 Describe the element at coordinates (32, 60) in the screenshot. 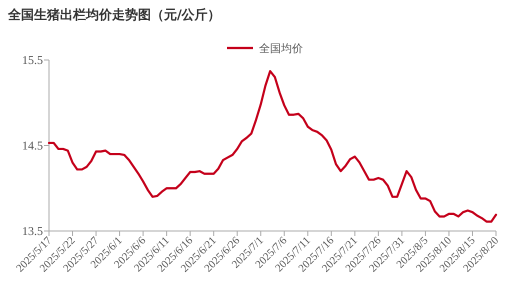

I see `y-tick-label: 15.5` at that location.